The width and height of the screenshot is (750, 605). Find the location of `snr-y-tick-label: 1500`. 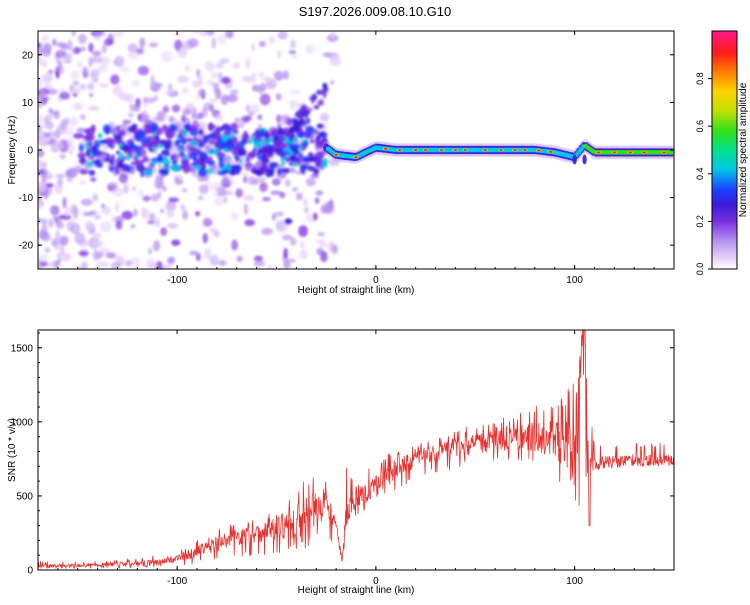

snr-y-tick-label: 1500 is located at coordinates (22, 348).